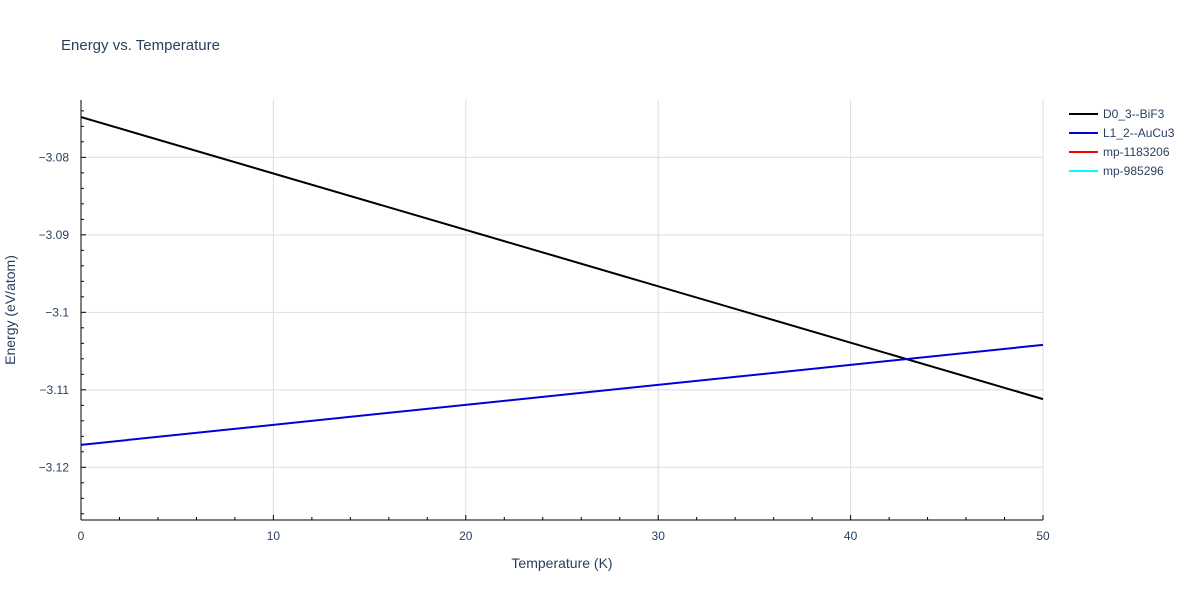 The width and height of the screenshot is (1200, 605). I want to click on legend-item-1: D0_3--BiF3, so click(1117, 114).